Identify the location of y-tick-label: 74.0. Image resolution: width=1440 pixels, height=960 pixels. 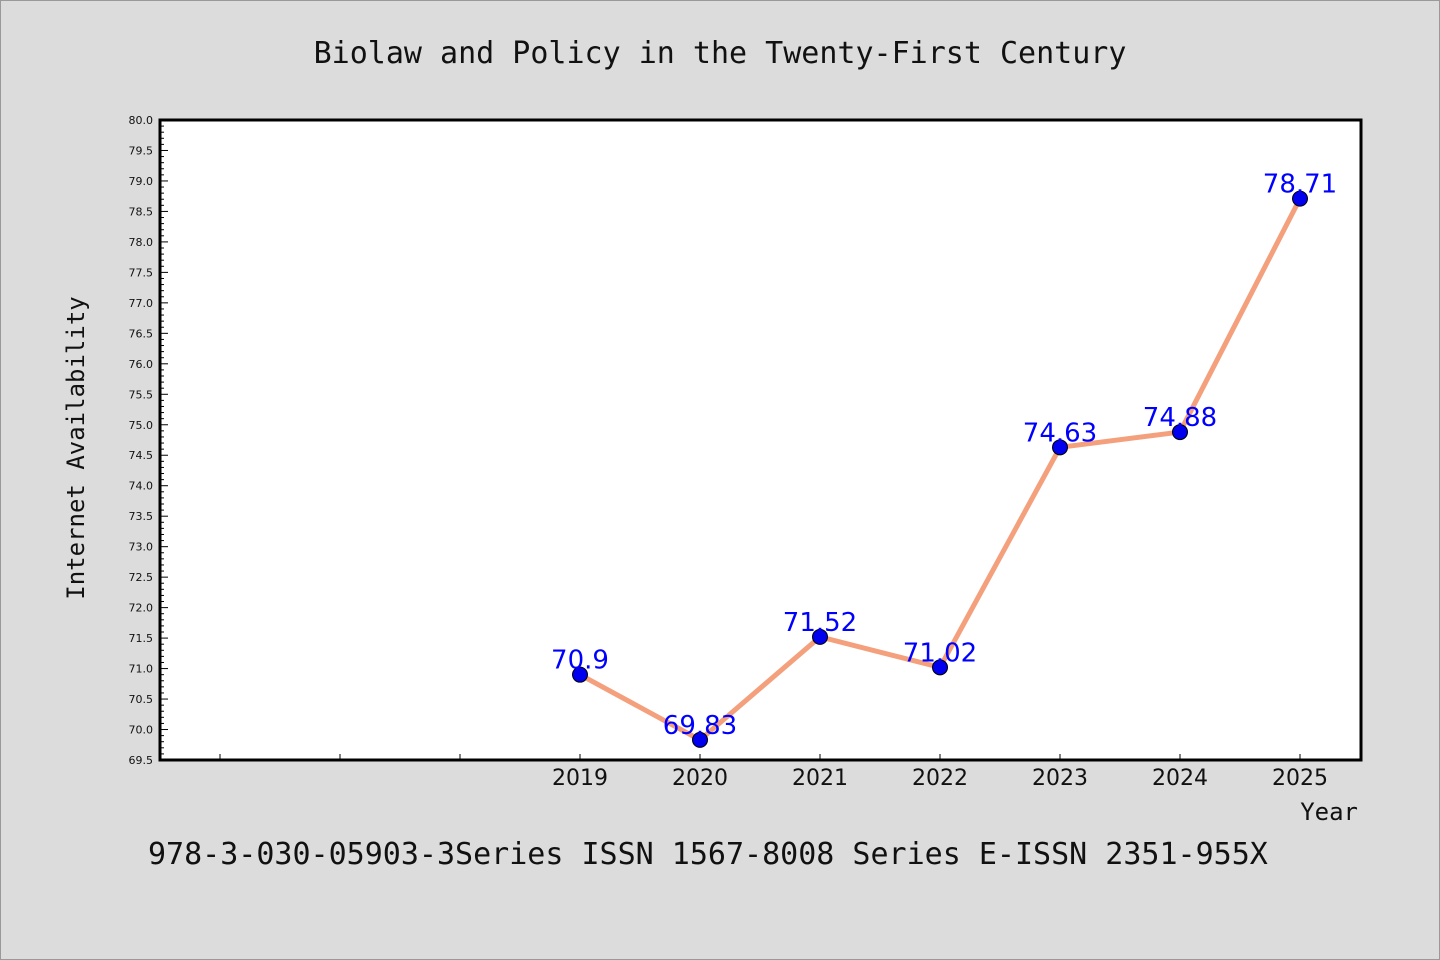
(141, 486).